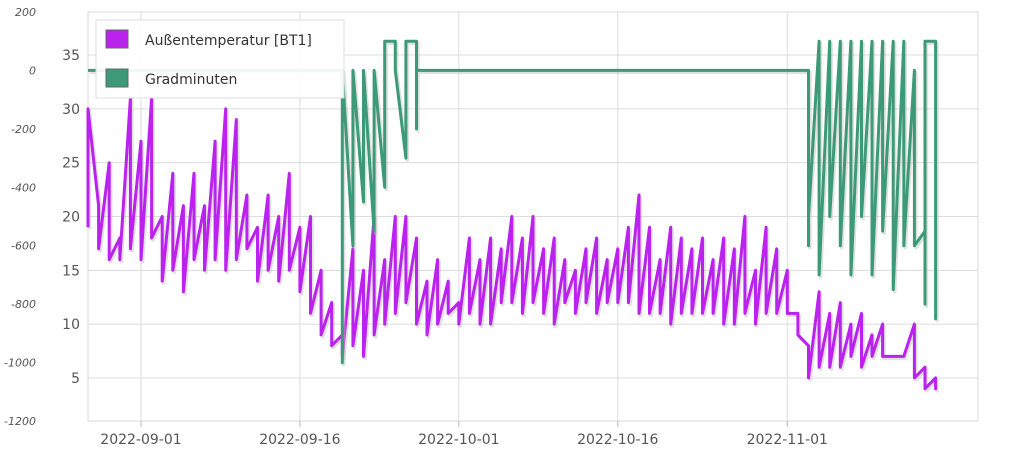 The image size is (1020, 454). What do you see at coordinates (71, 110) in the screenshot?
I see `temperature-tick-label: 30` at bounding box center [71, 110].